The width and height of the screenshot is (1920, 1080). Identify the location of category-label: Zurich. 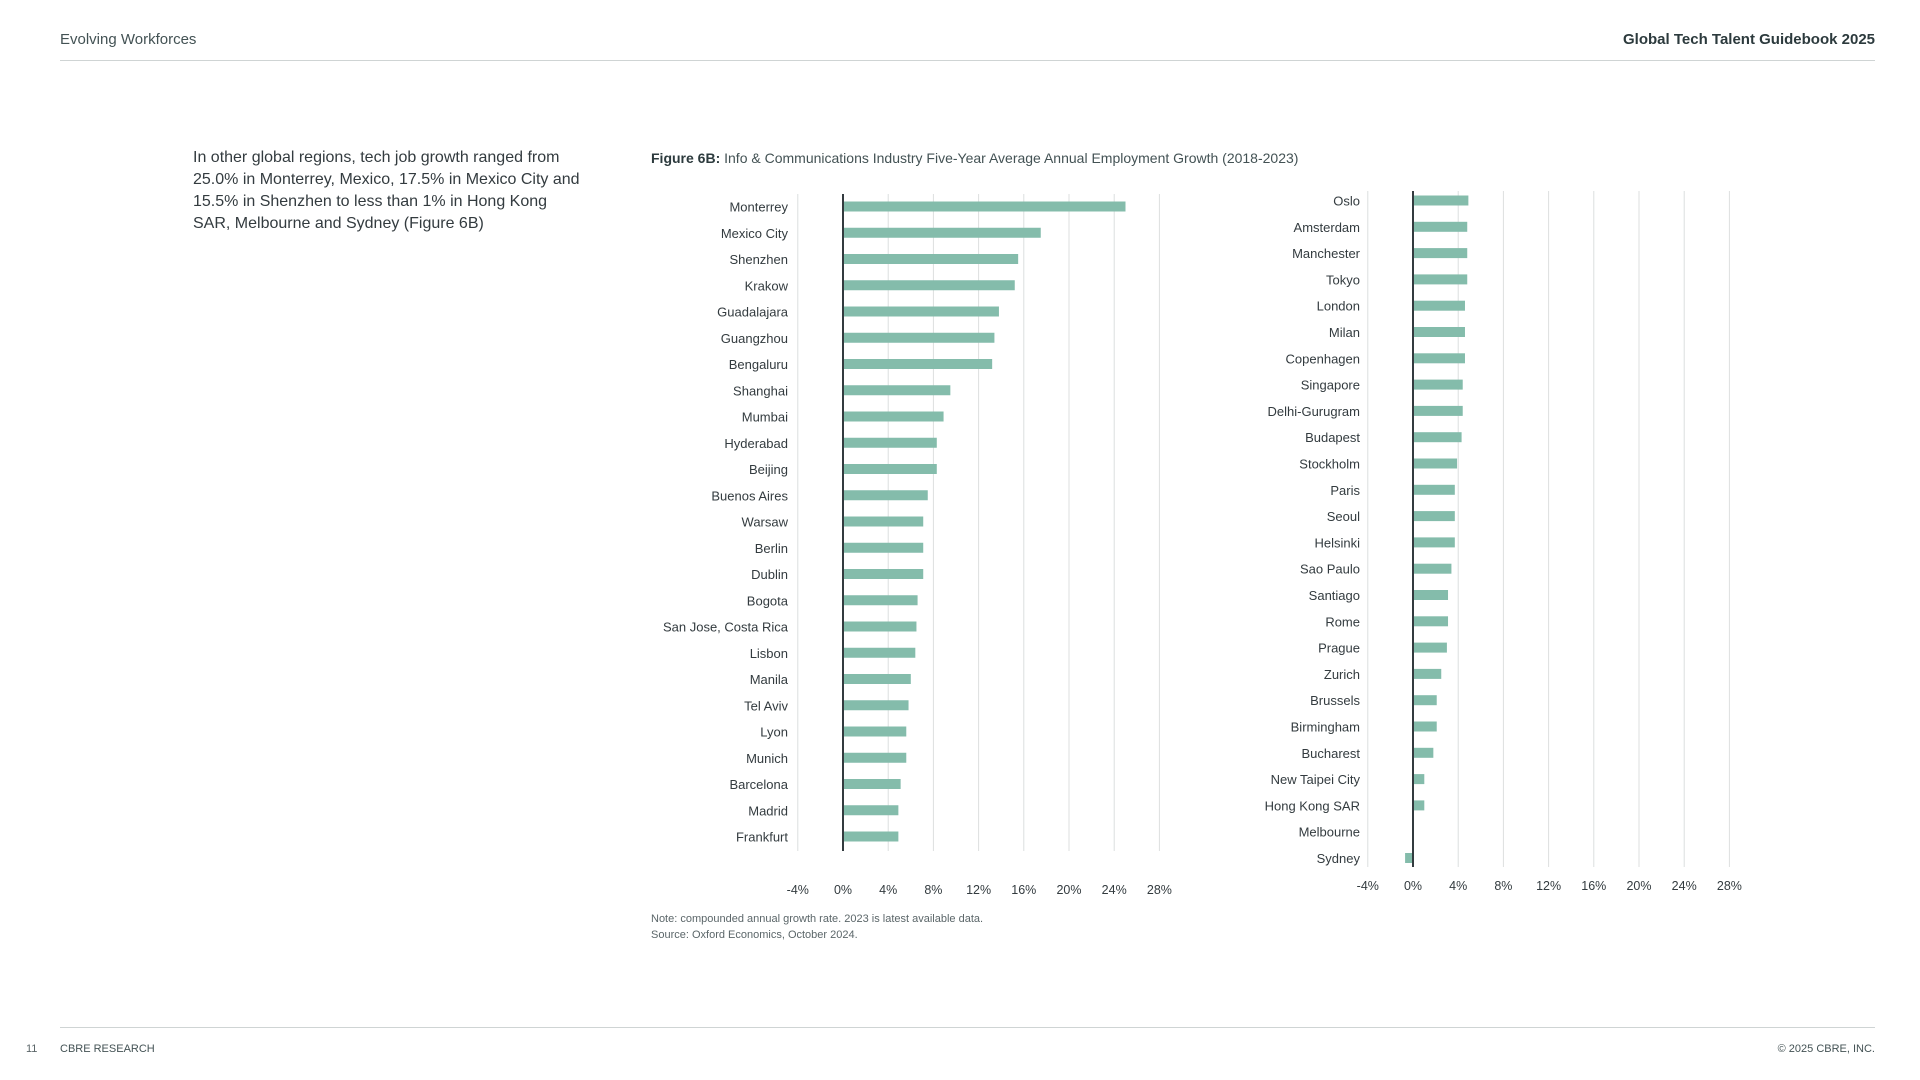
(1342, 674).